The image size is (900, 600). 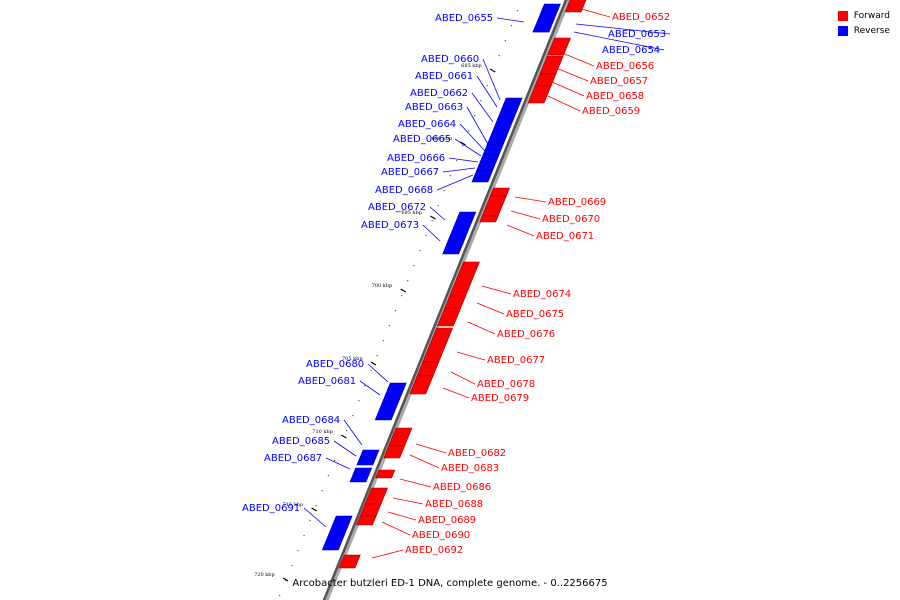 What do you see at coordinates (411, 213) in the screenshot?
I see `scale-tick-label: 695 kbp` at bounding box center [411, 213].